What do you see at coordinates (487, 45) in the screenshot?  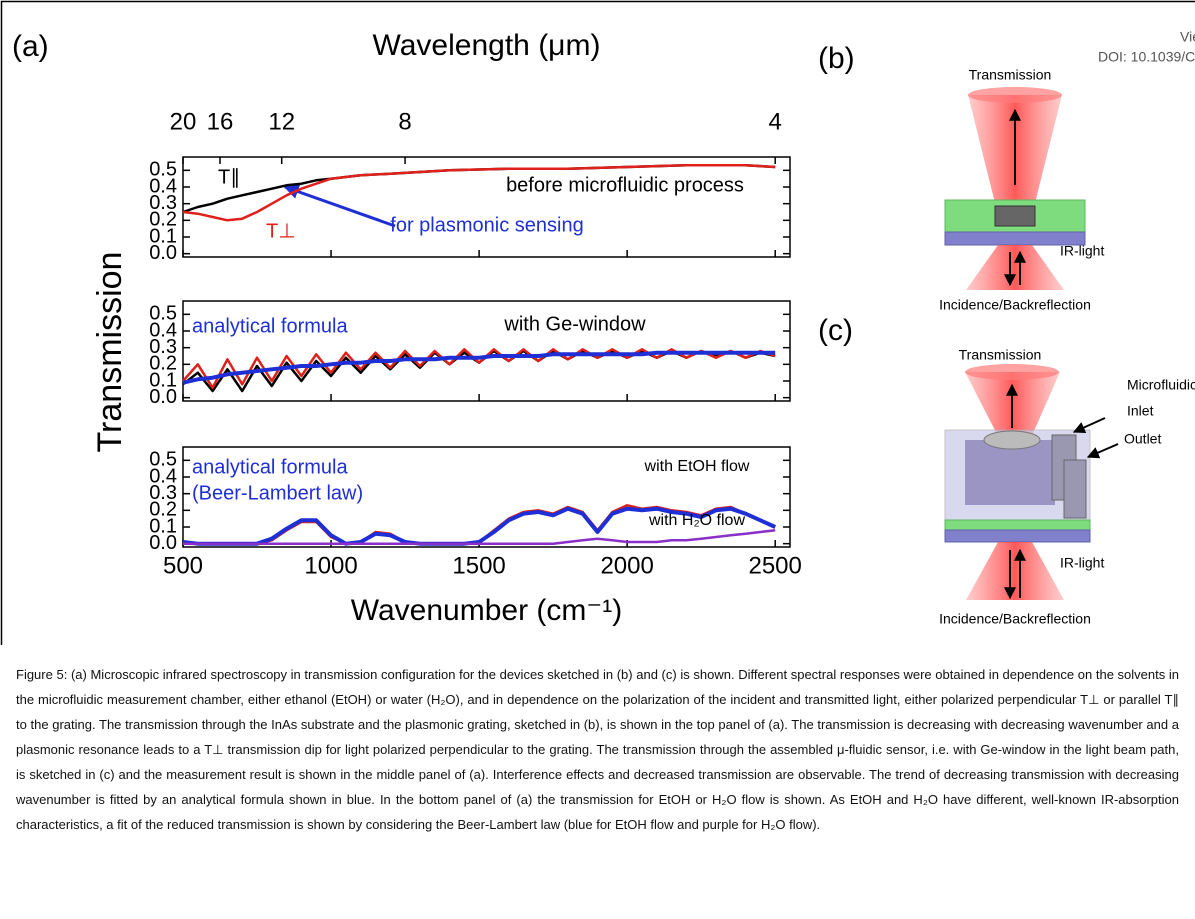 I see `x2-axis-title: Wavelength (μm)` at bounding box center [487, 45].